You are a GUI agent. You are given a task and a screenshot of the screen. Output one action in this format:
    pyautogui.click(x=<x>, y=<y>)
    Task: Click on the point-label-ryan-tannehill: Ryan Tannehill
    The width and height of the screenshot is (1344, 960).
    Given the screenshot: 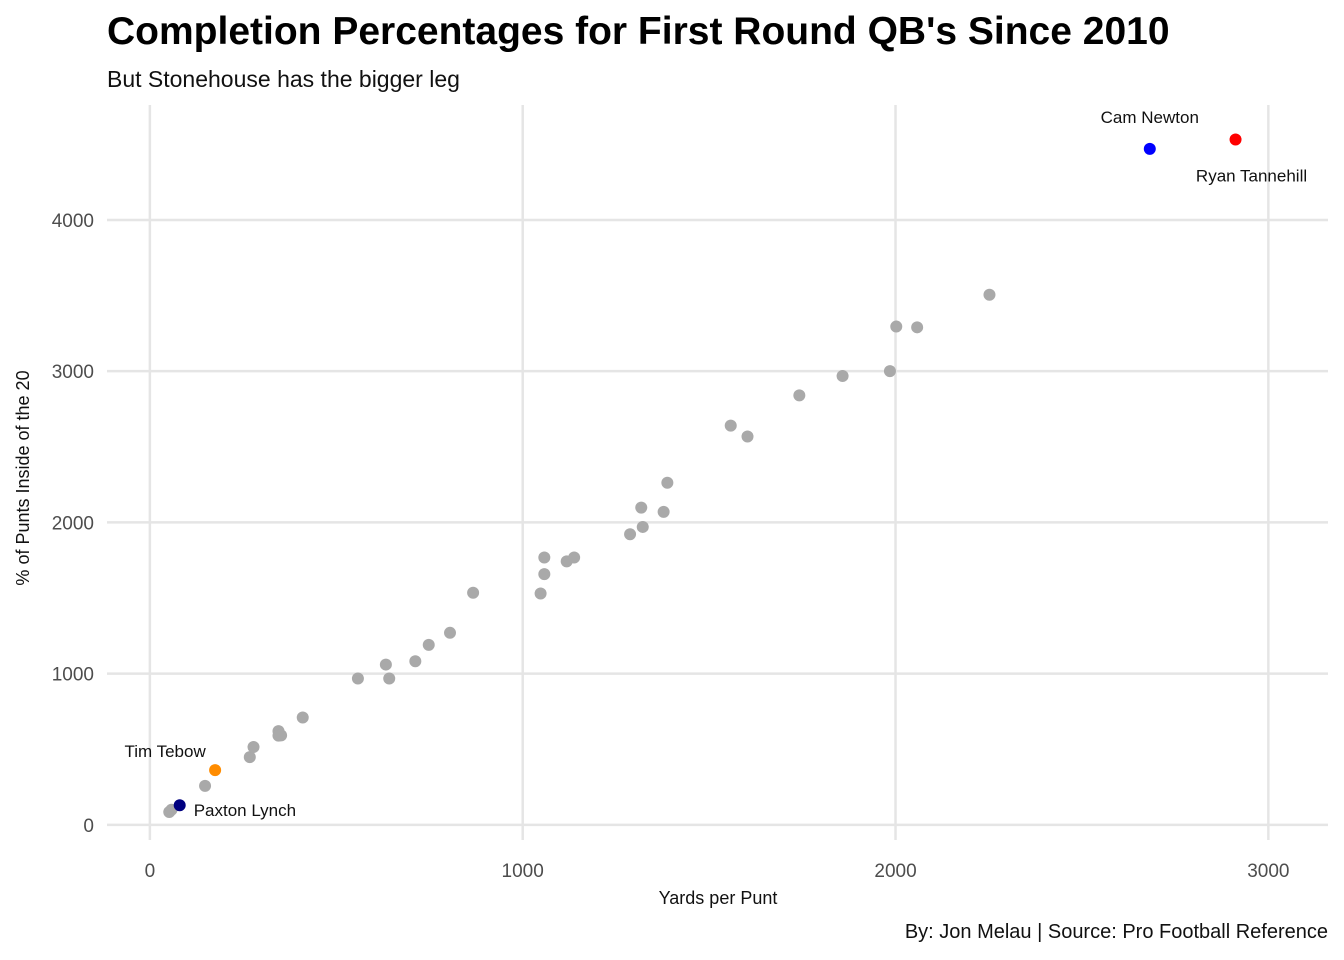 What is the action you would take?
    pyautogui.click(x=1251, y=175)
    